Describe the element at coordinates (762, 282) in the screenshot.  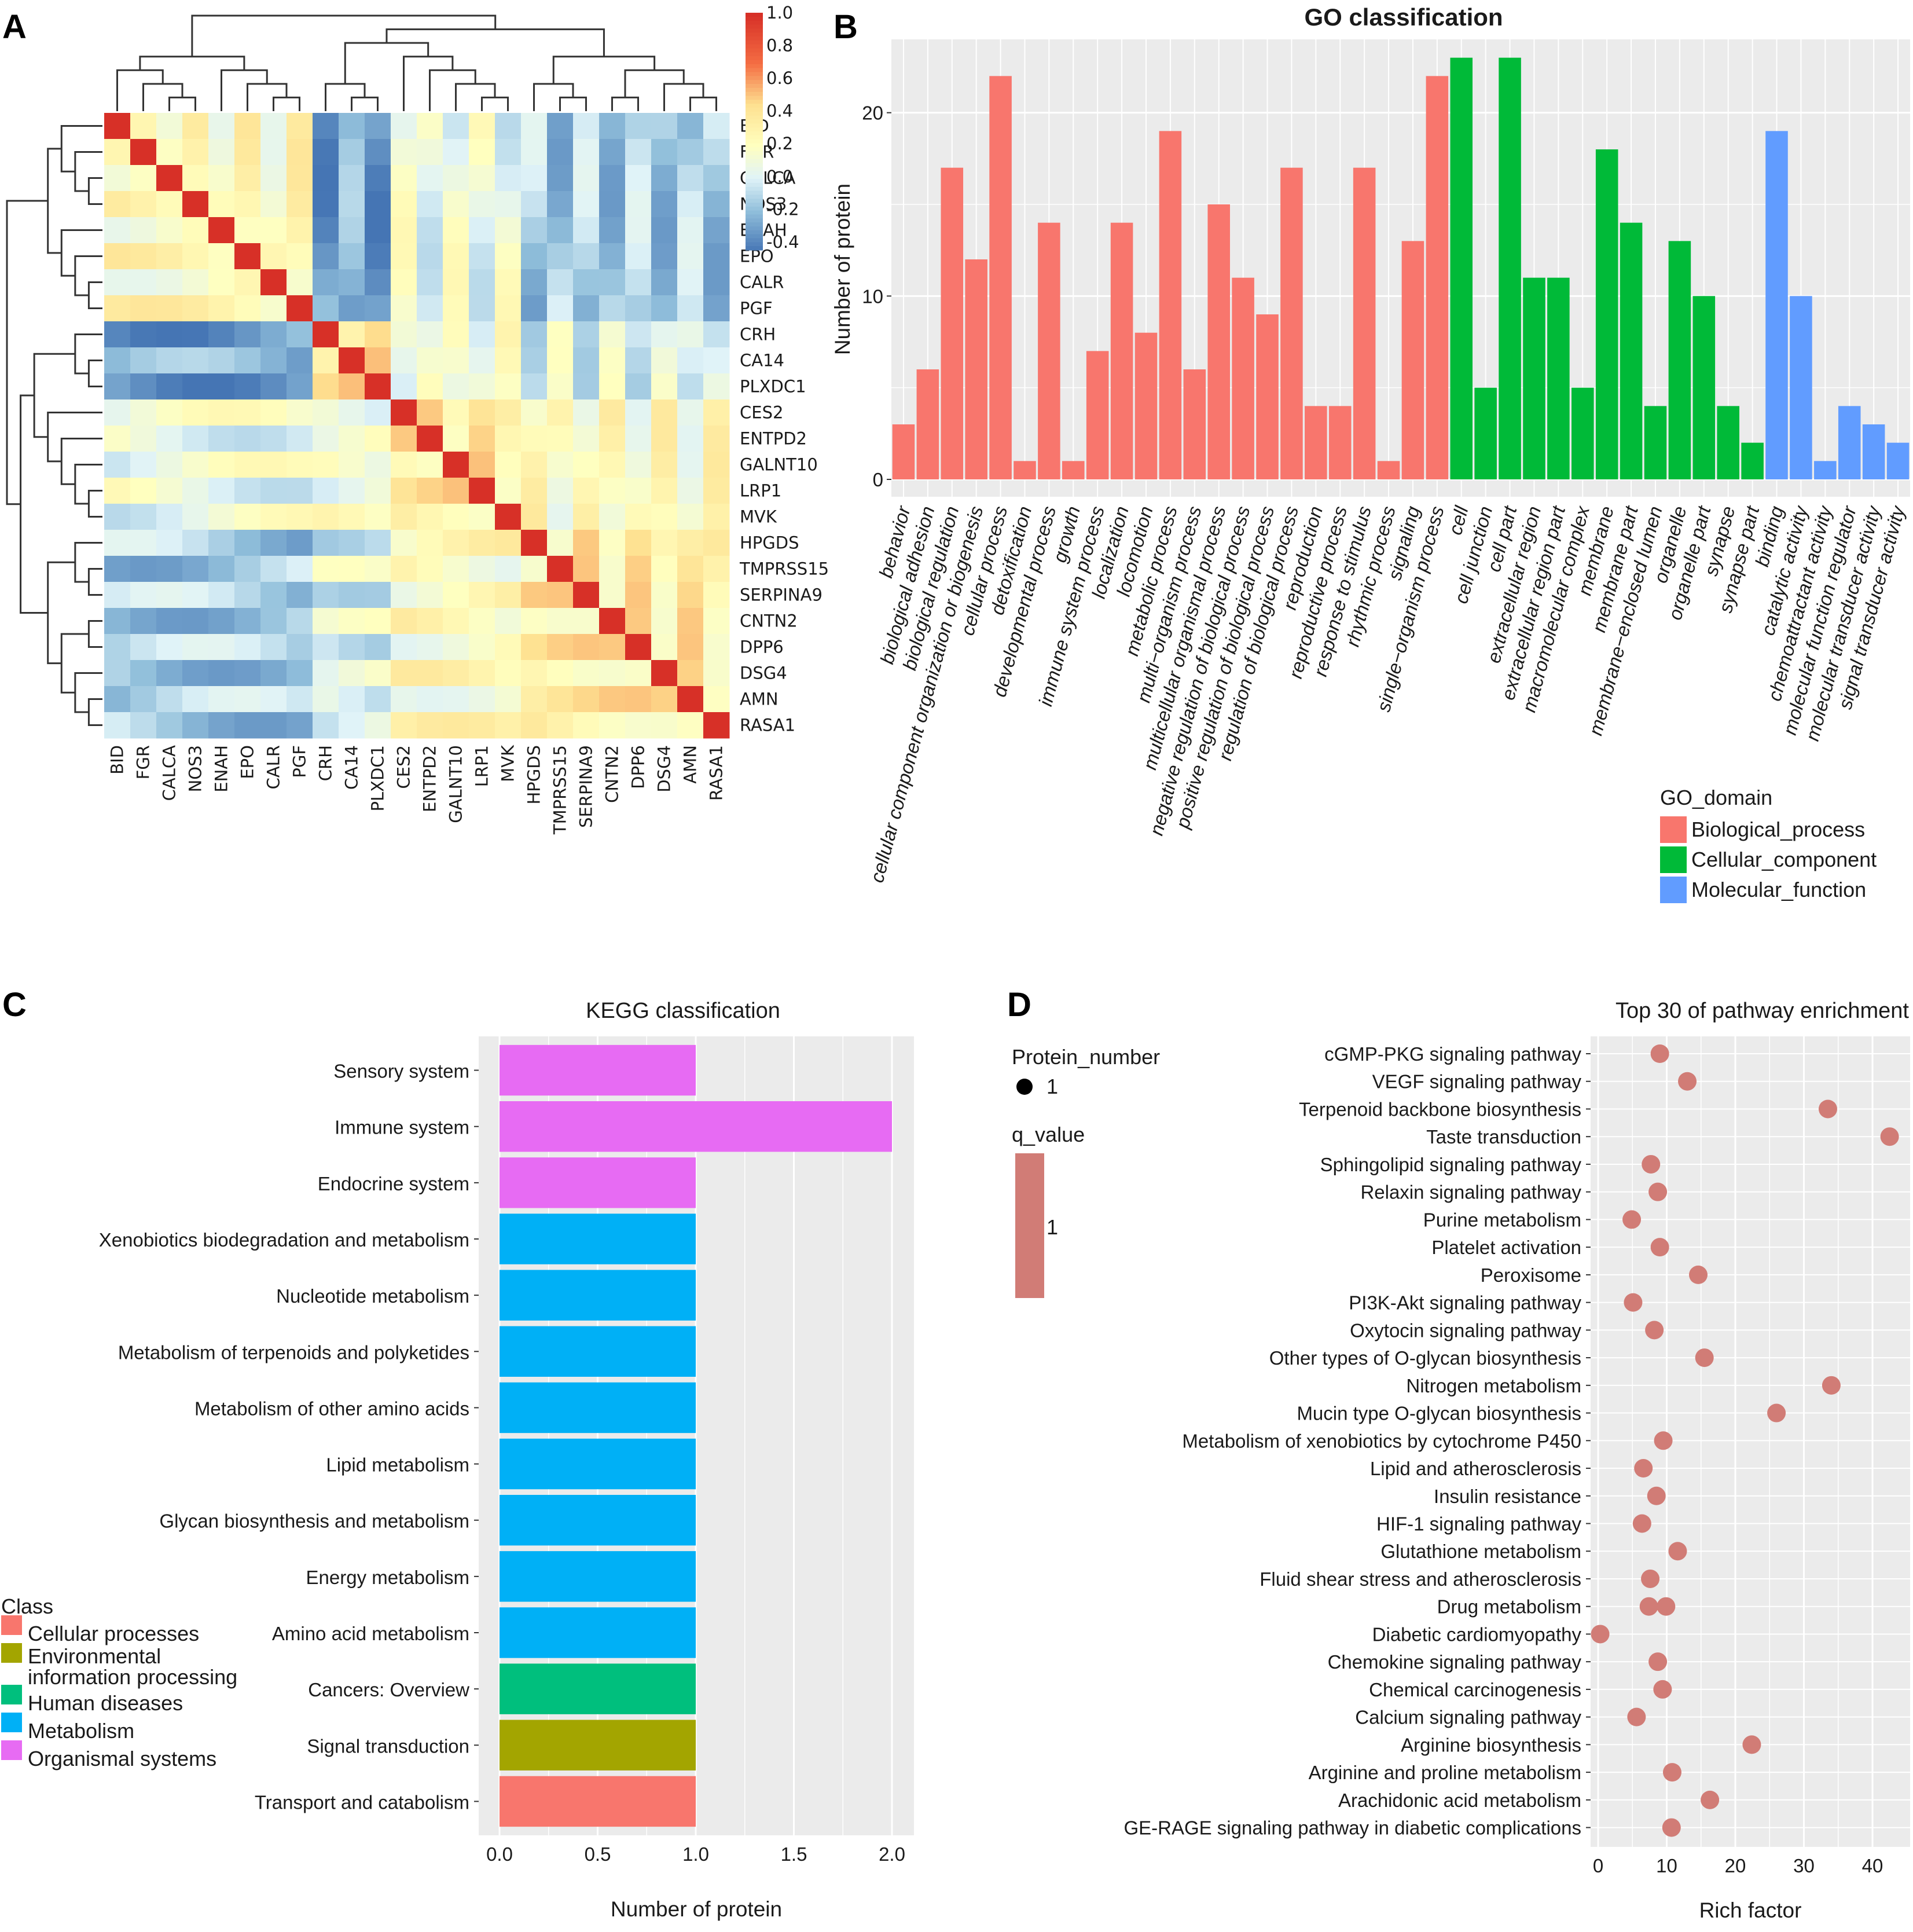
I see `heatmap-row-label: CALR` at that location.